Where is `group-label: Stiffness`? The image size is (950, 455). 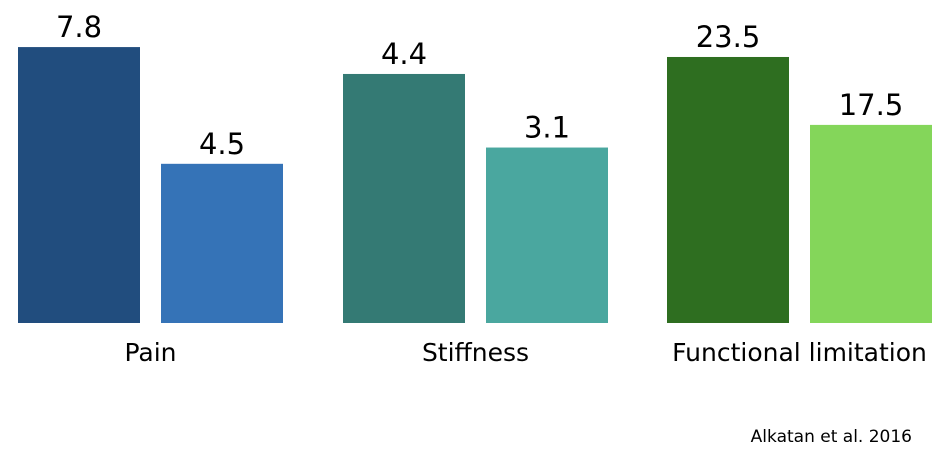 group-label: Stiffness is located at coordinates (475, 352).